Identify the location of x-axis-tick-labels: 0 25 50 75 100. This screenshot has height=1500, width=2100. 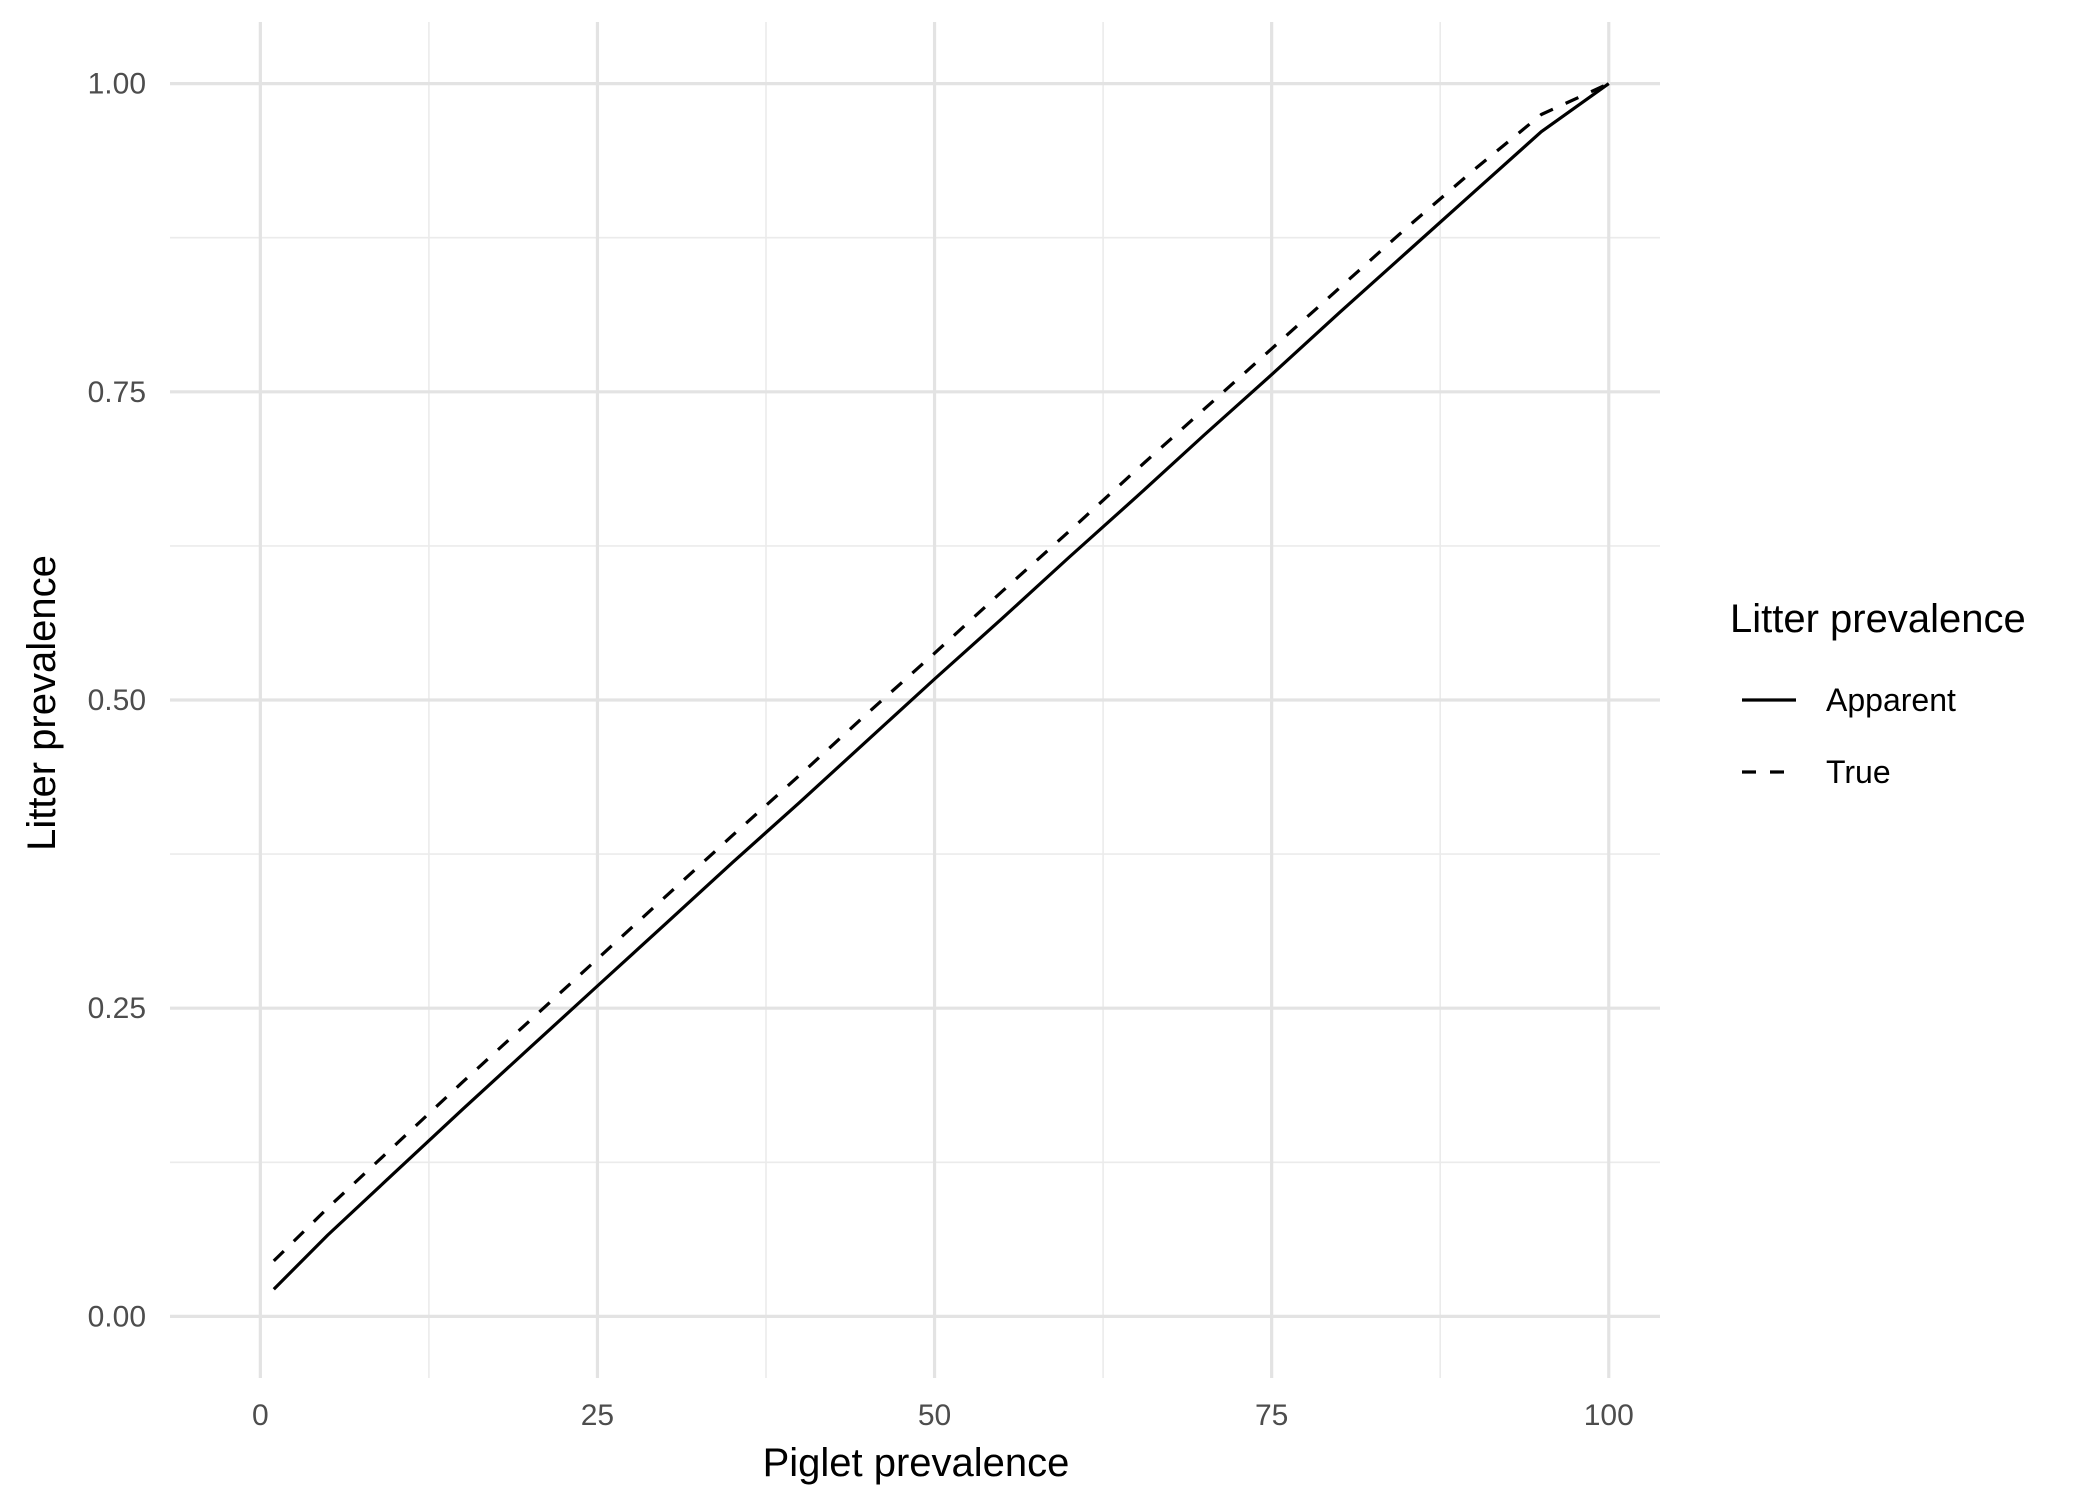
(943, 1415).